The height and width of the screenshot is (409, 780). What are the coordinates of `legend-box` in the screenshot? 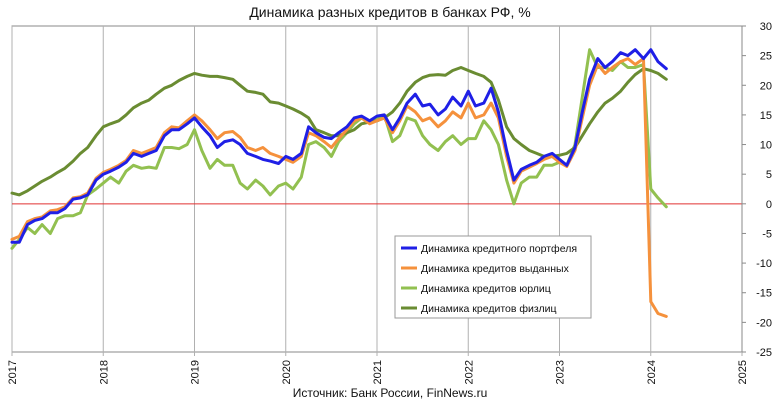 It's located at (493, 277).